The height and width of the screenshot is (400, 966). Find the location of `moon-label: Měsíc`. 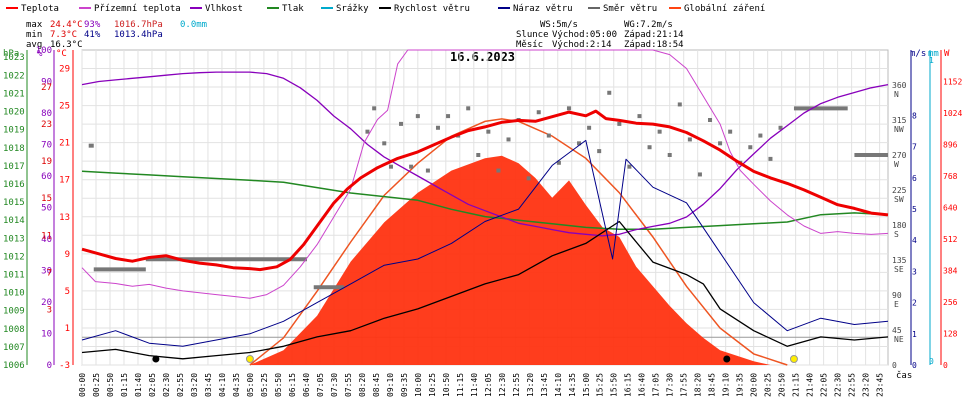

moon-label: Měsíc is located at coordinates (529, 45).